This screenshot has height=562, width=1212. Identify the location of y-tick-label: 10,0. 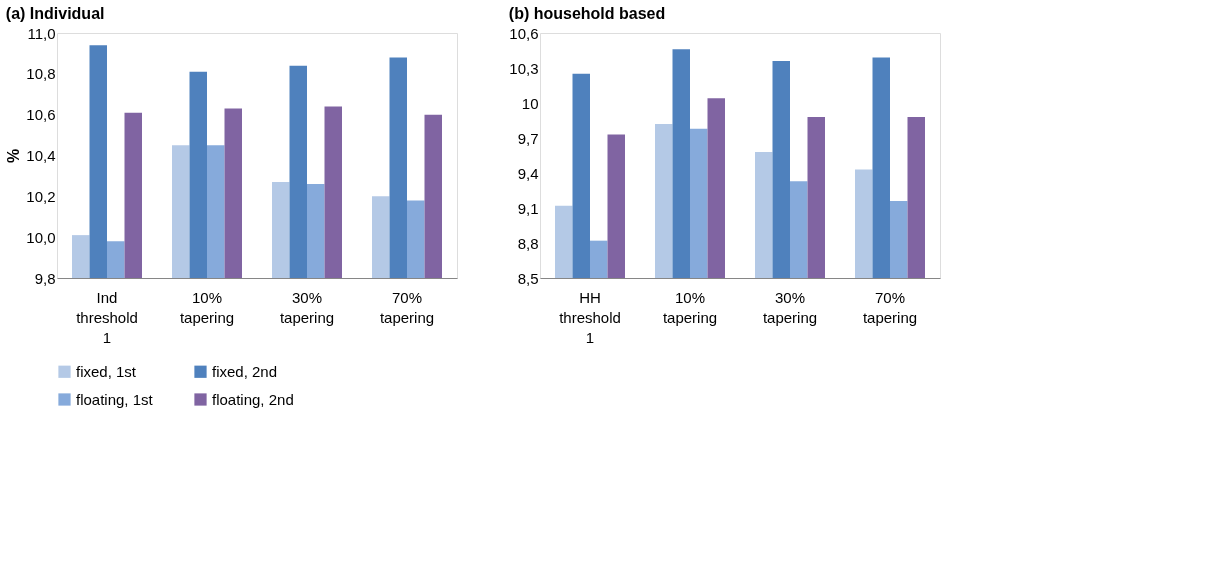
(41, 237).